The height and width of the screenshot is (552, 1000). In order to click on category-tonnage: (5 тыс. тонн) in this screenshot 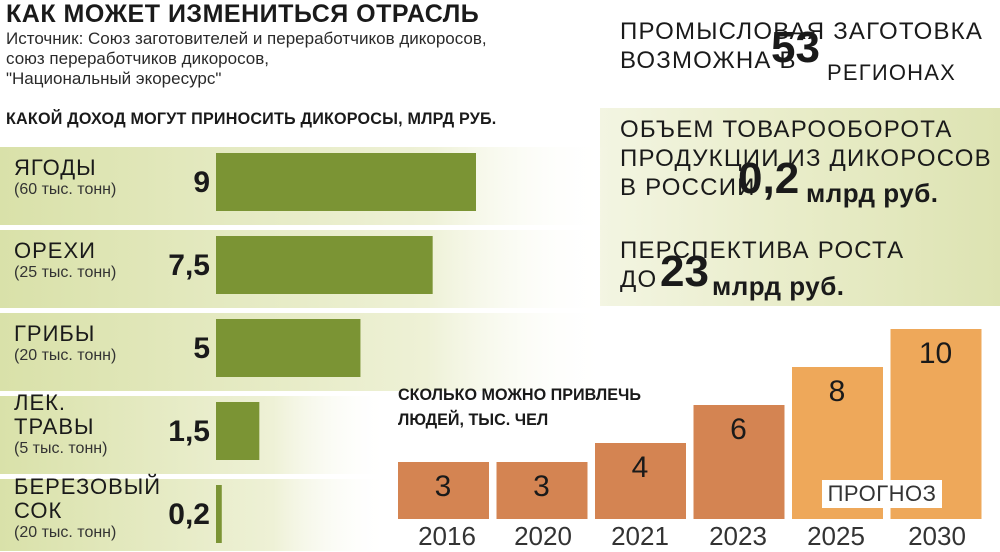, I will do `click(61, 448)`.